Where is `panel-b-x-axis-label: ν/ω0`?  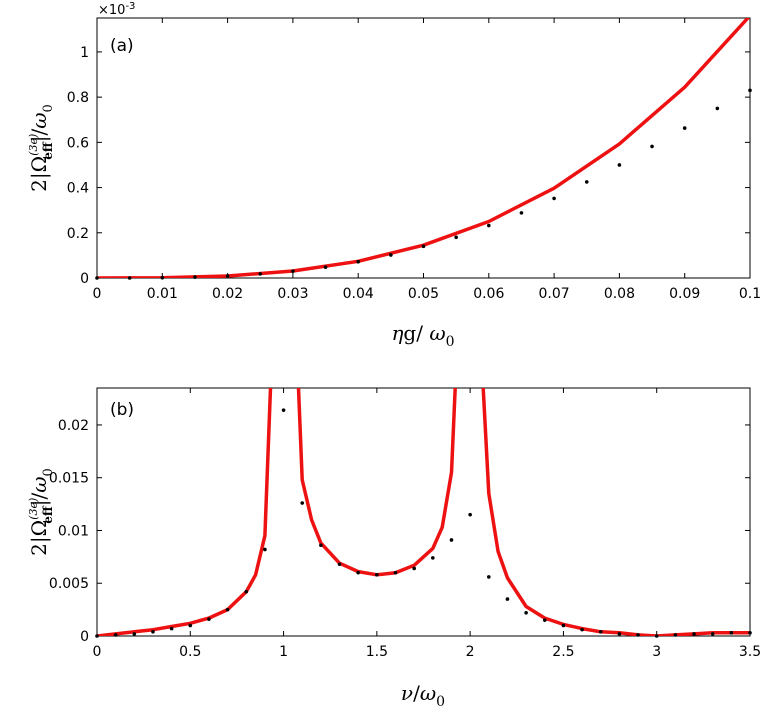
panel-b-x-axis-label: ν/ω0 is located at coordinates (423, 695).